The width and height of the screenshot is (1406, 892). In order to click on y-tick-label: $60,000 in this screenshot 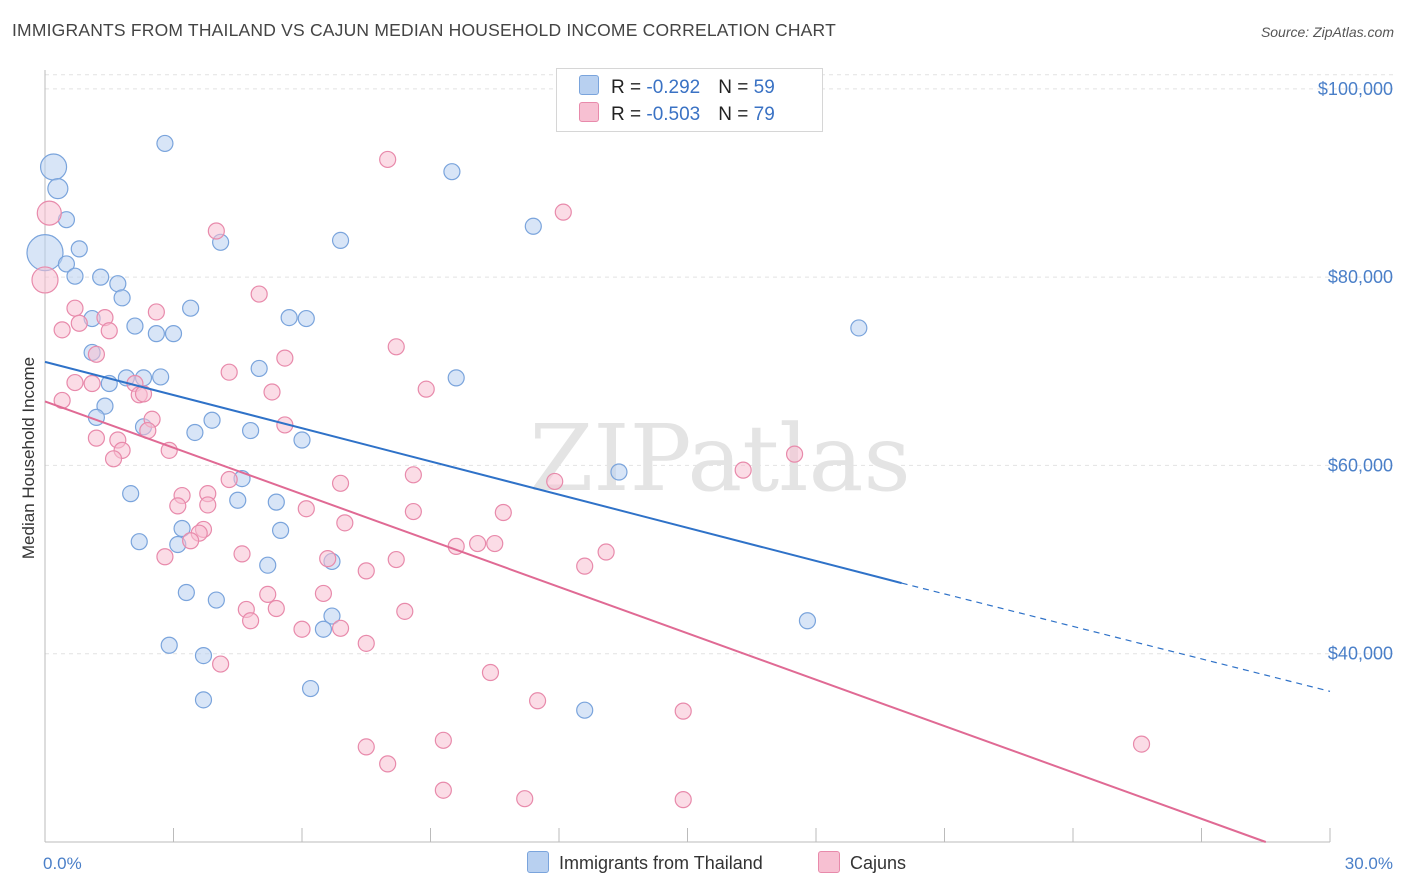, I will do `click(1360, 465)`.